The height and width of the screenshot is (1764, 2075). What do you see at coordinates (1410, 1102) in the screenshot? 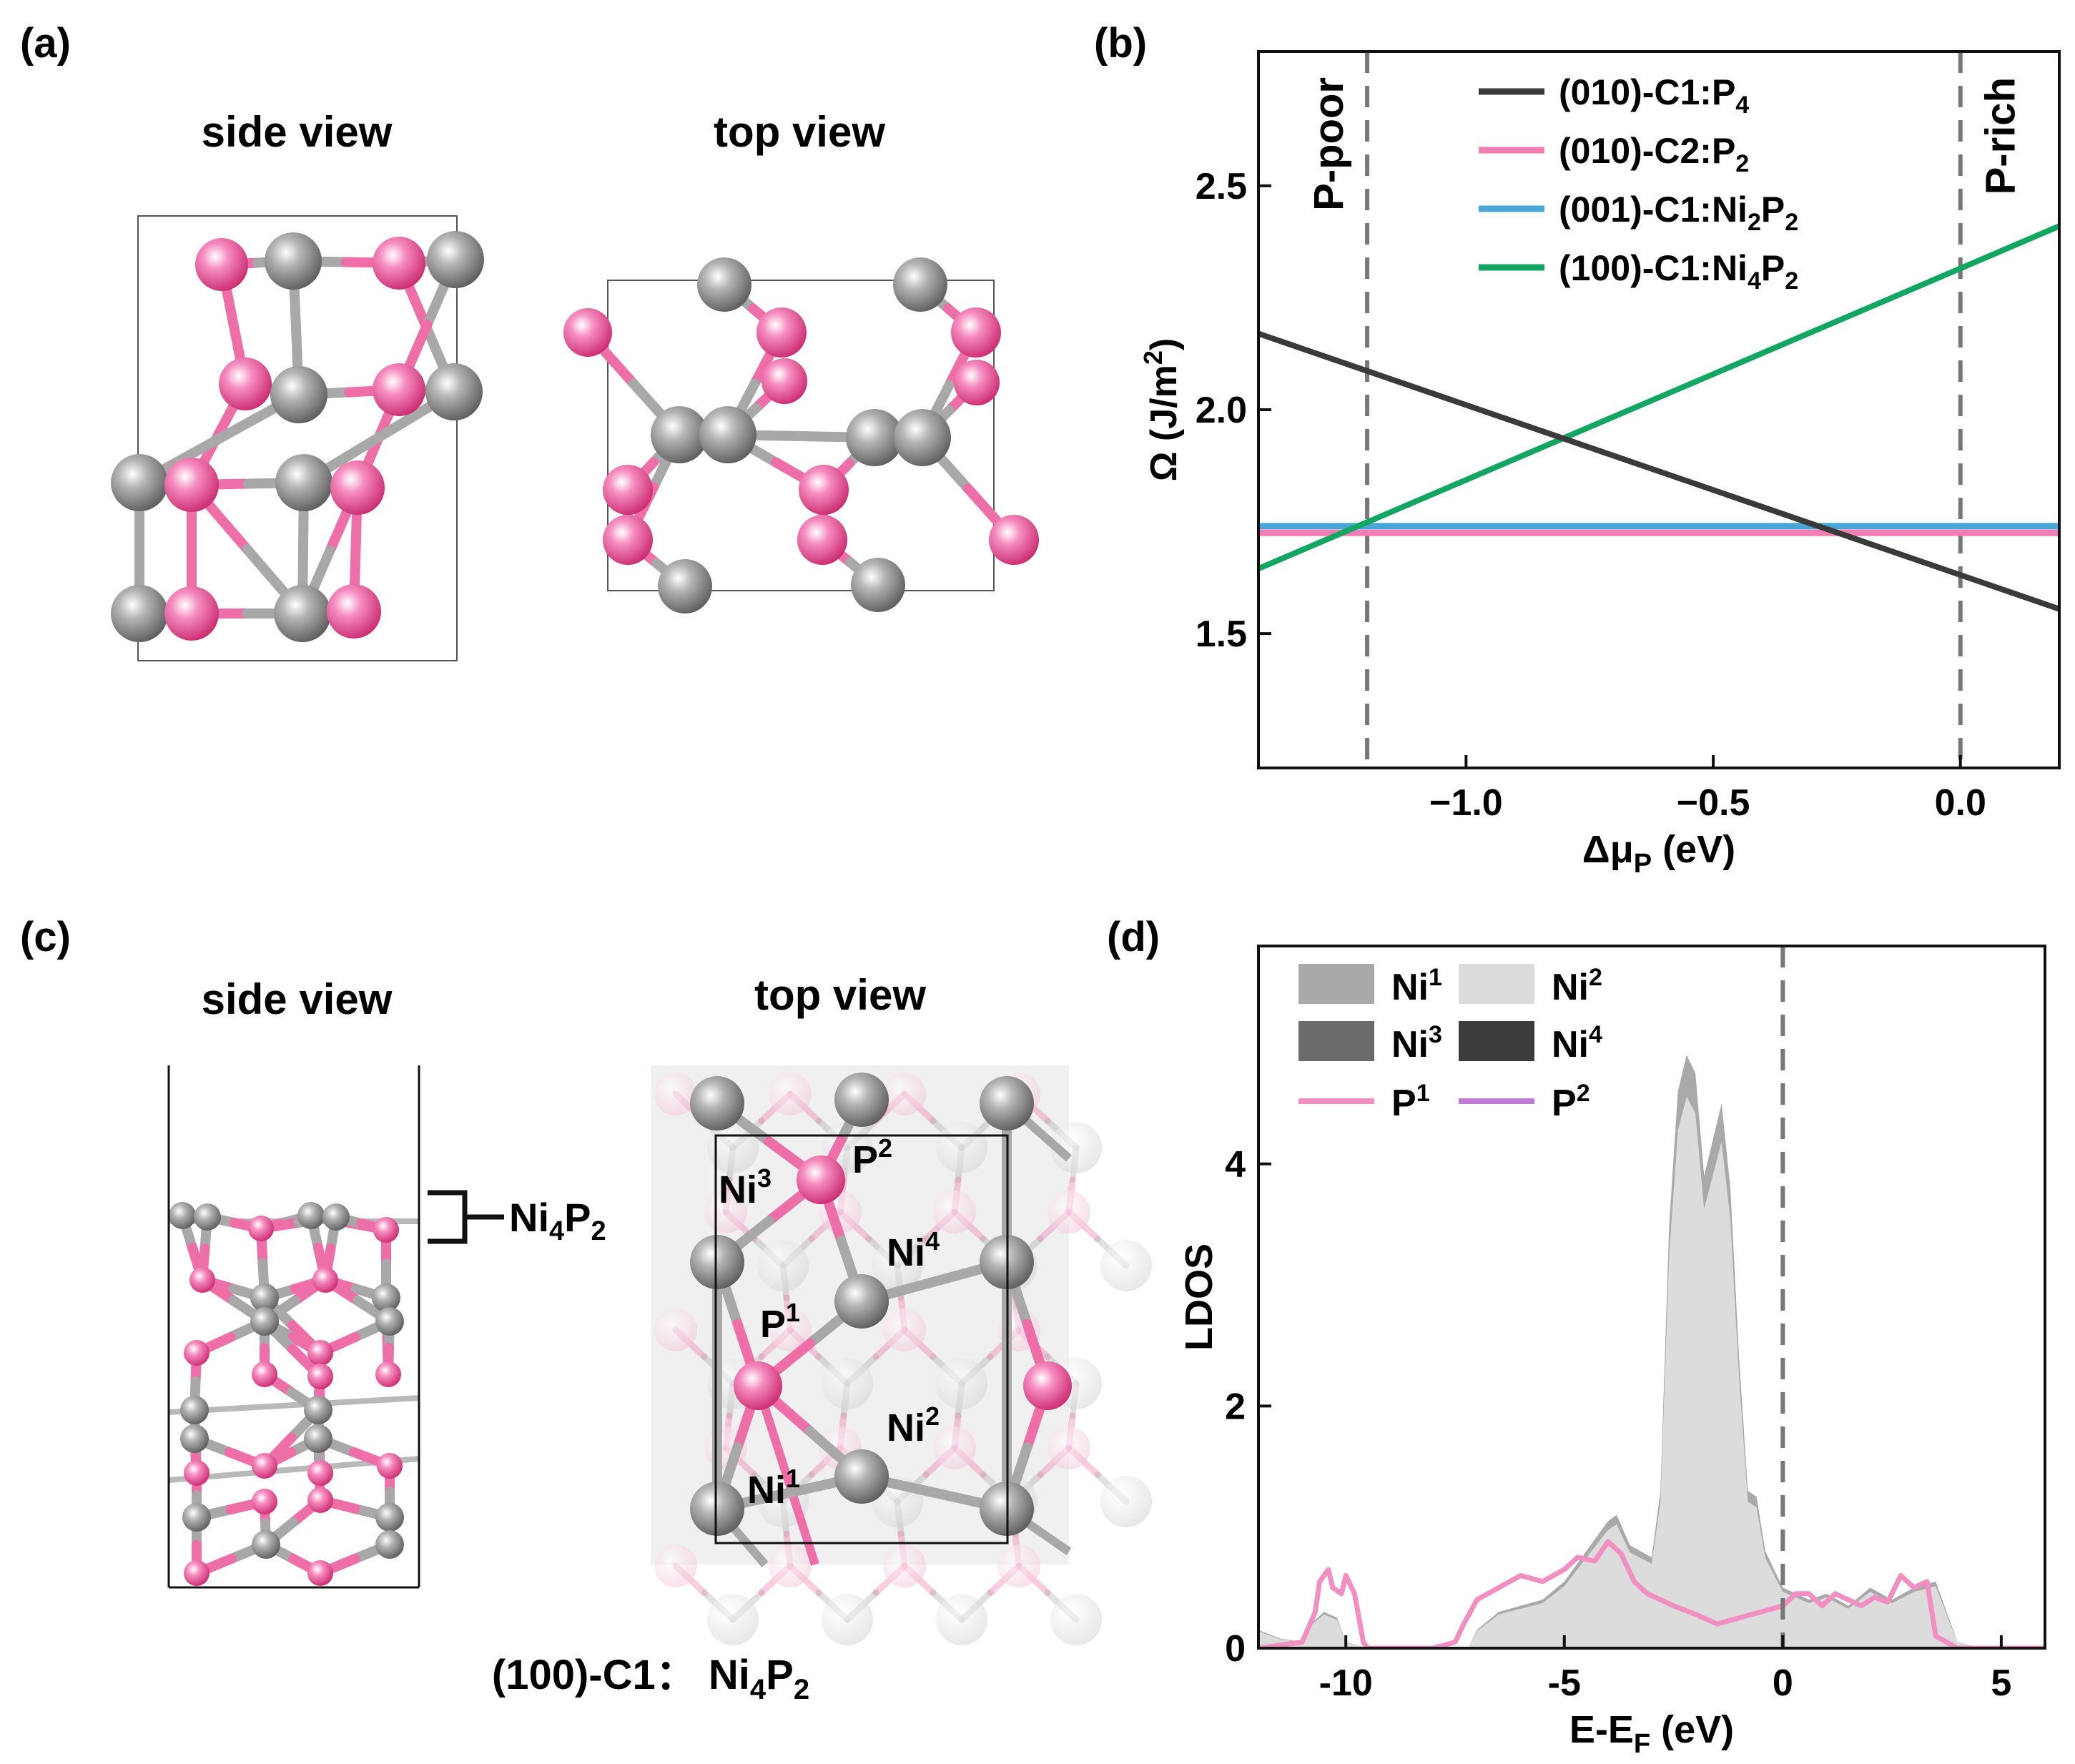
I see `legend-label: P1` at bounding box center [1410, 1102].